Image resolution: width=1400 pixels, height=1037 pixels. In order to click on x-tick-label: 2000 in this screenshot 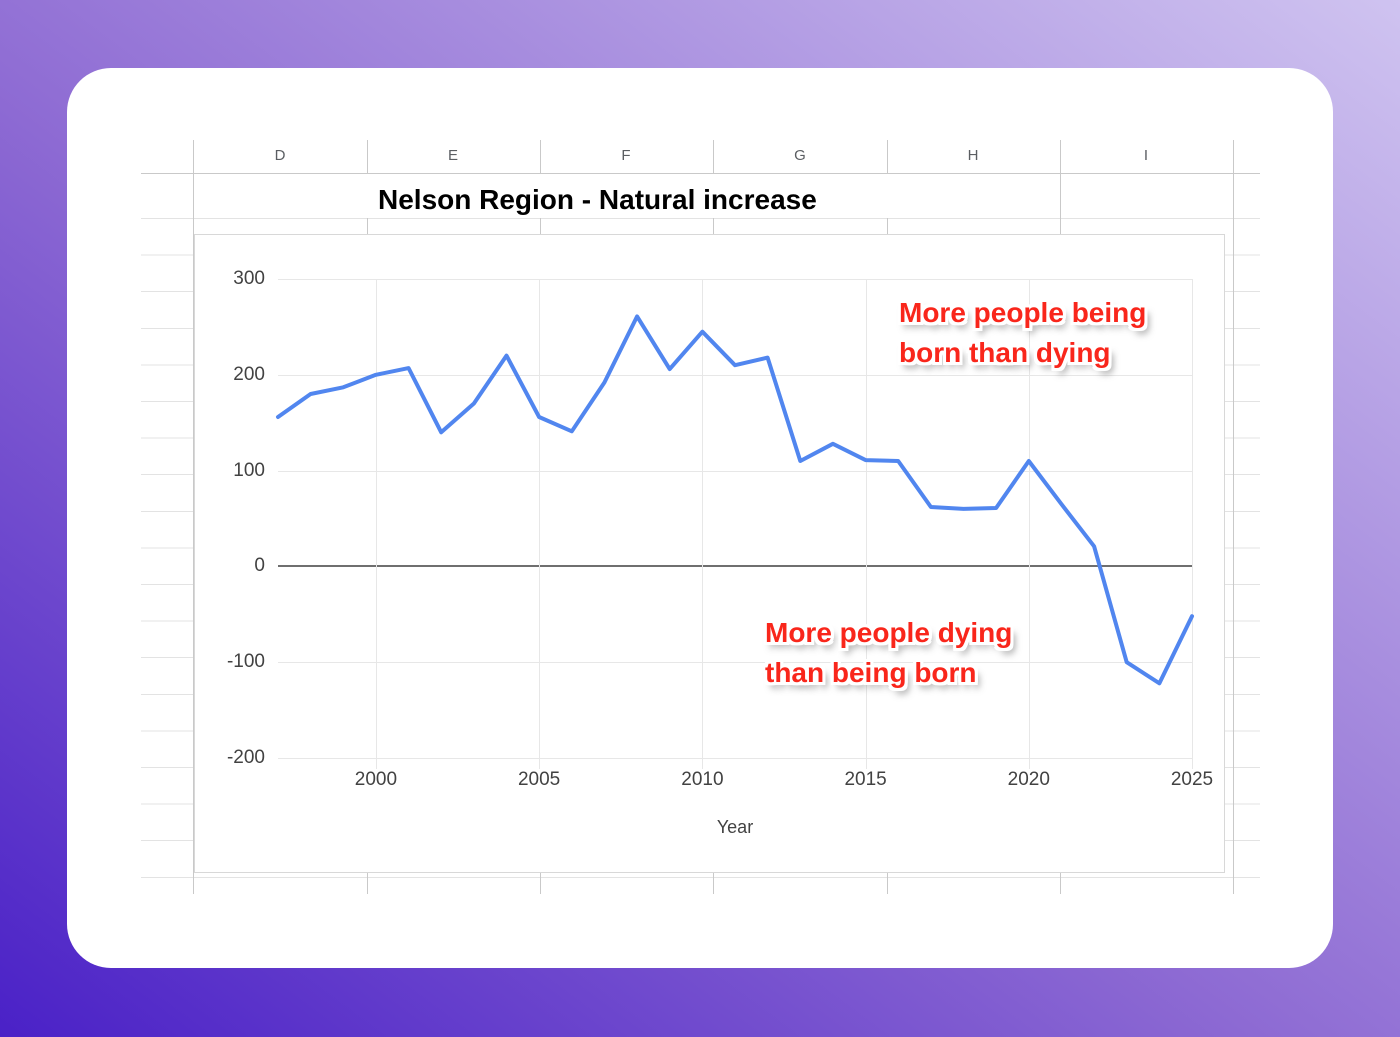, I will do `click(376, 779)`.